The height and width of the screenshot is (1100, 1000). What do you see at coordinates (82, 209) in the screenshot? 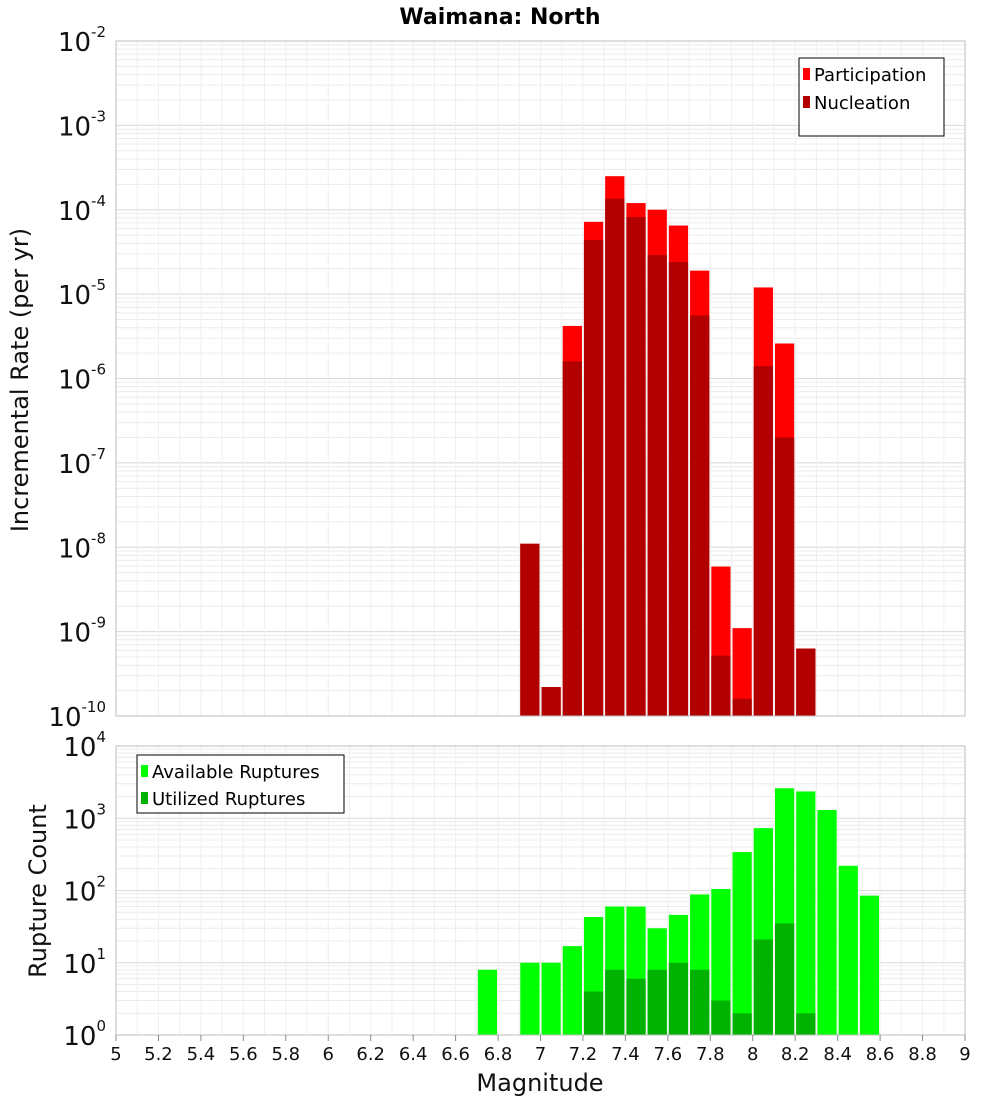
I see `y-tick-label: 10⁻⁴` at bounding box center [82, 209].